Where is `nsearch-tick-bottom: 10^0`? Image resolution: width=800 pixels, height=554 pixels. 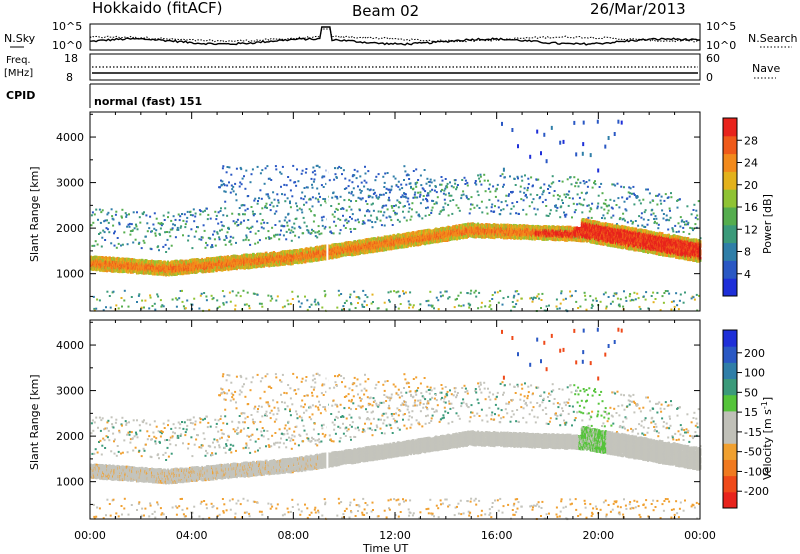 nsearch-tick-bottom: 10^0 is located at coordinates (721, 45).